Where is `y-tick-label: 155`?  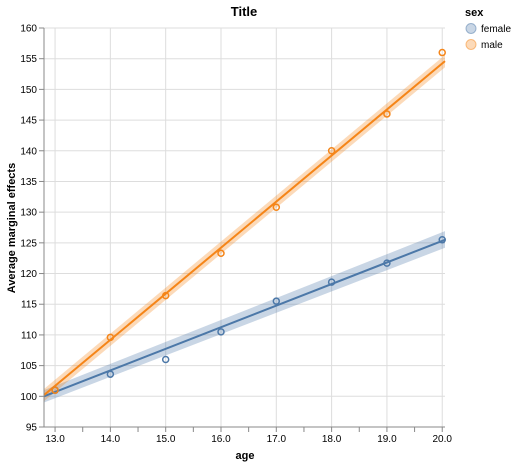 y-tick-label: 155 is located at coordinates (28, 59).